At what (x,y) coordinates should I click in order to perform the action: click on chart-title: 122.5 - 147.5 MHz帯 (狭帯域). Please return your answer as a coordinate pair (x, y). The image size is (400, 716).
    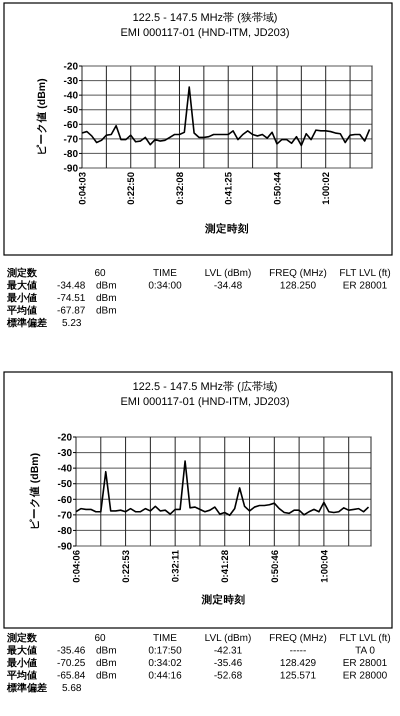
    Looking at the image, I should click on (205, 17).